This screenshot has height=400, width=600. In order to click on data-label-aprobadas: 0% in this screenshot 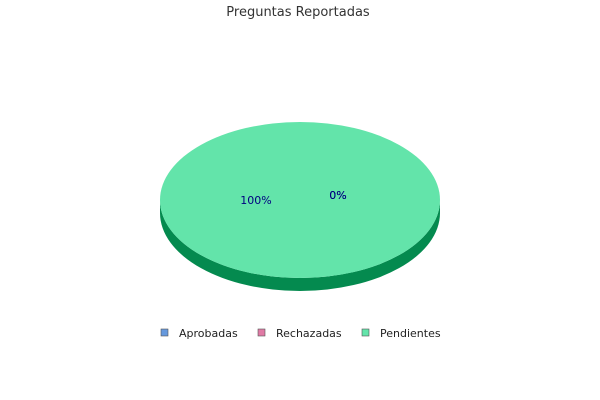, I will do `click(337, 195)`.